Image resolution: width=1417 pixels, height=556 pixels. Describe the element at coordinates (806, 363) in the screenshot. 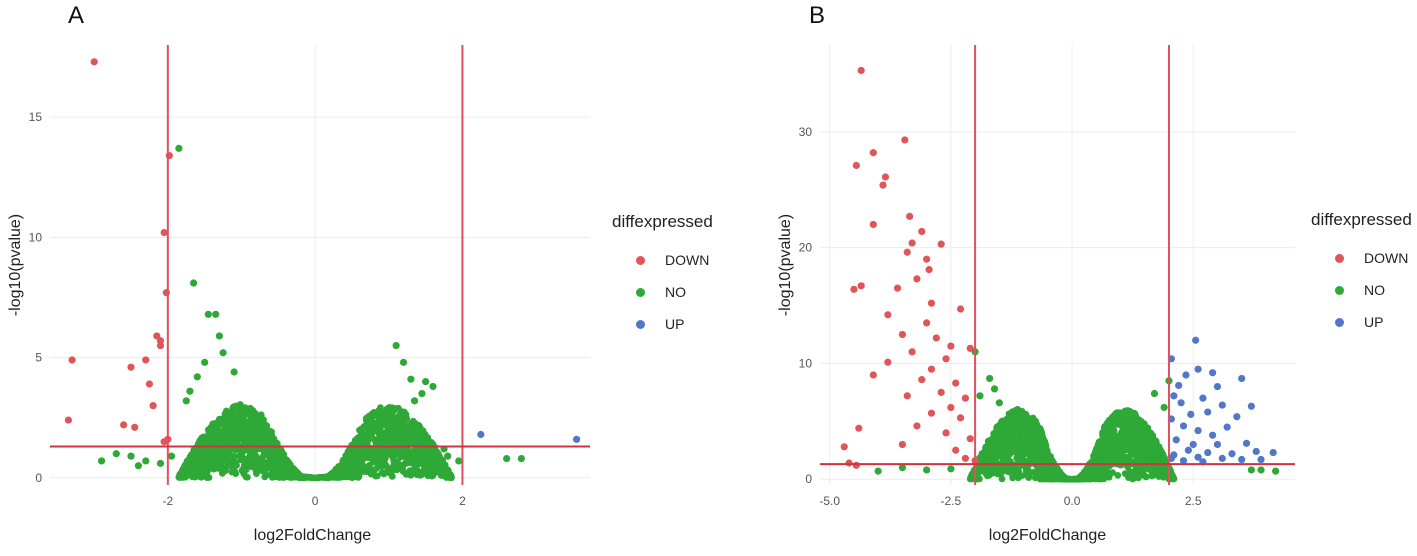

I see `ytick-label-b-1: 10` at that location.